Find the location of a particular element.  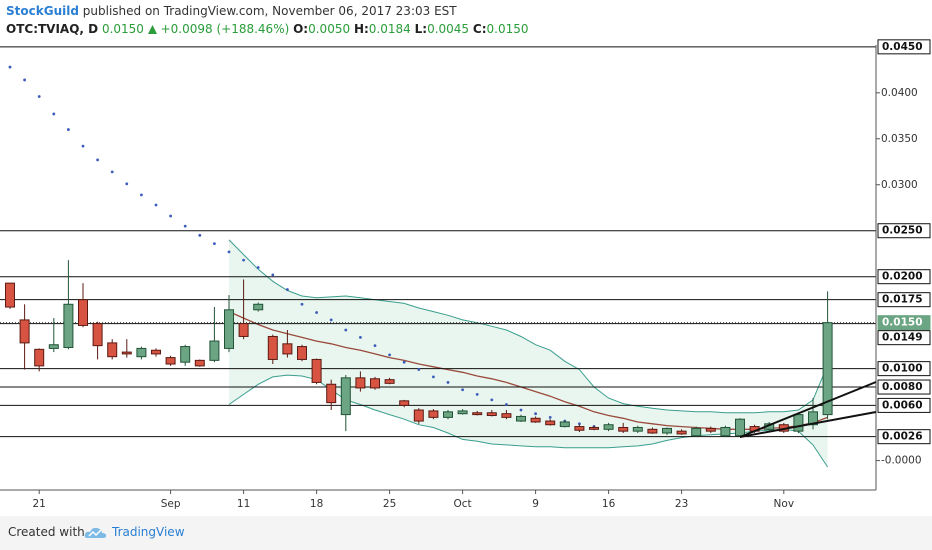

y-tick-label: 0.0300 is located at coordinates (899, 185).